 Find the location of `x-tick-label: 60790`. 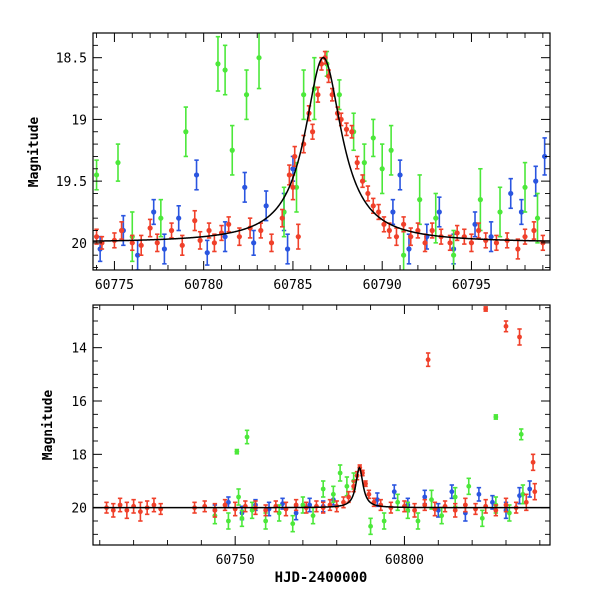

x-tick-label: 60790 is located at coordinates (382, 285).